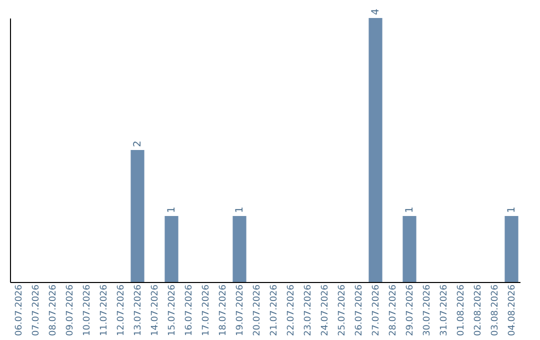 This screenshot has height=340, width=540. What do you see at coordinates (461, 310) in the screenshot?
I see `x-tick-label: 01.08.2026` at bounding box center [461, 310].